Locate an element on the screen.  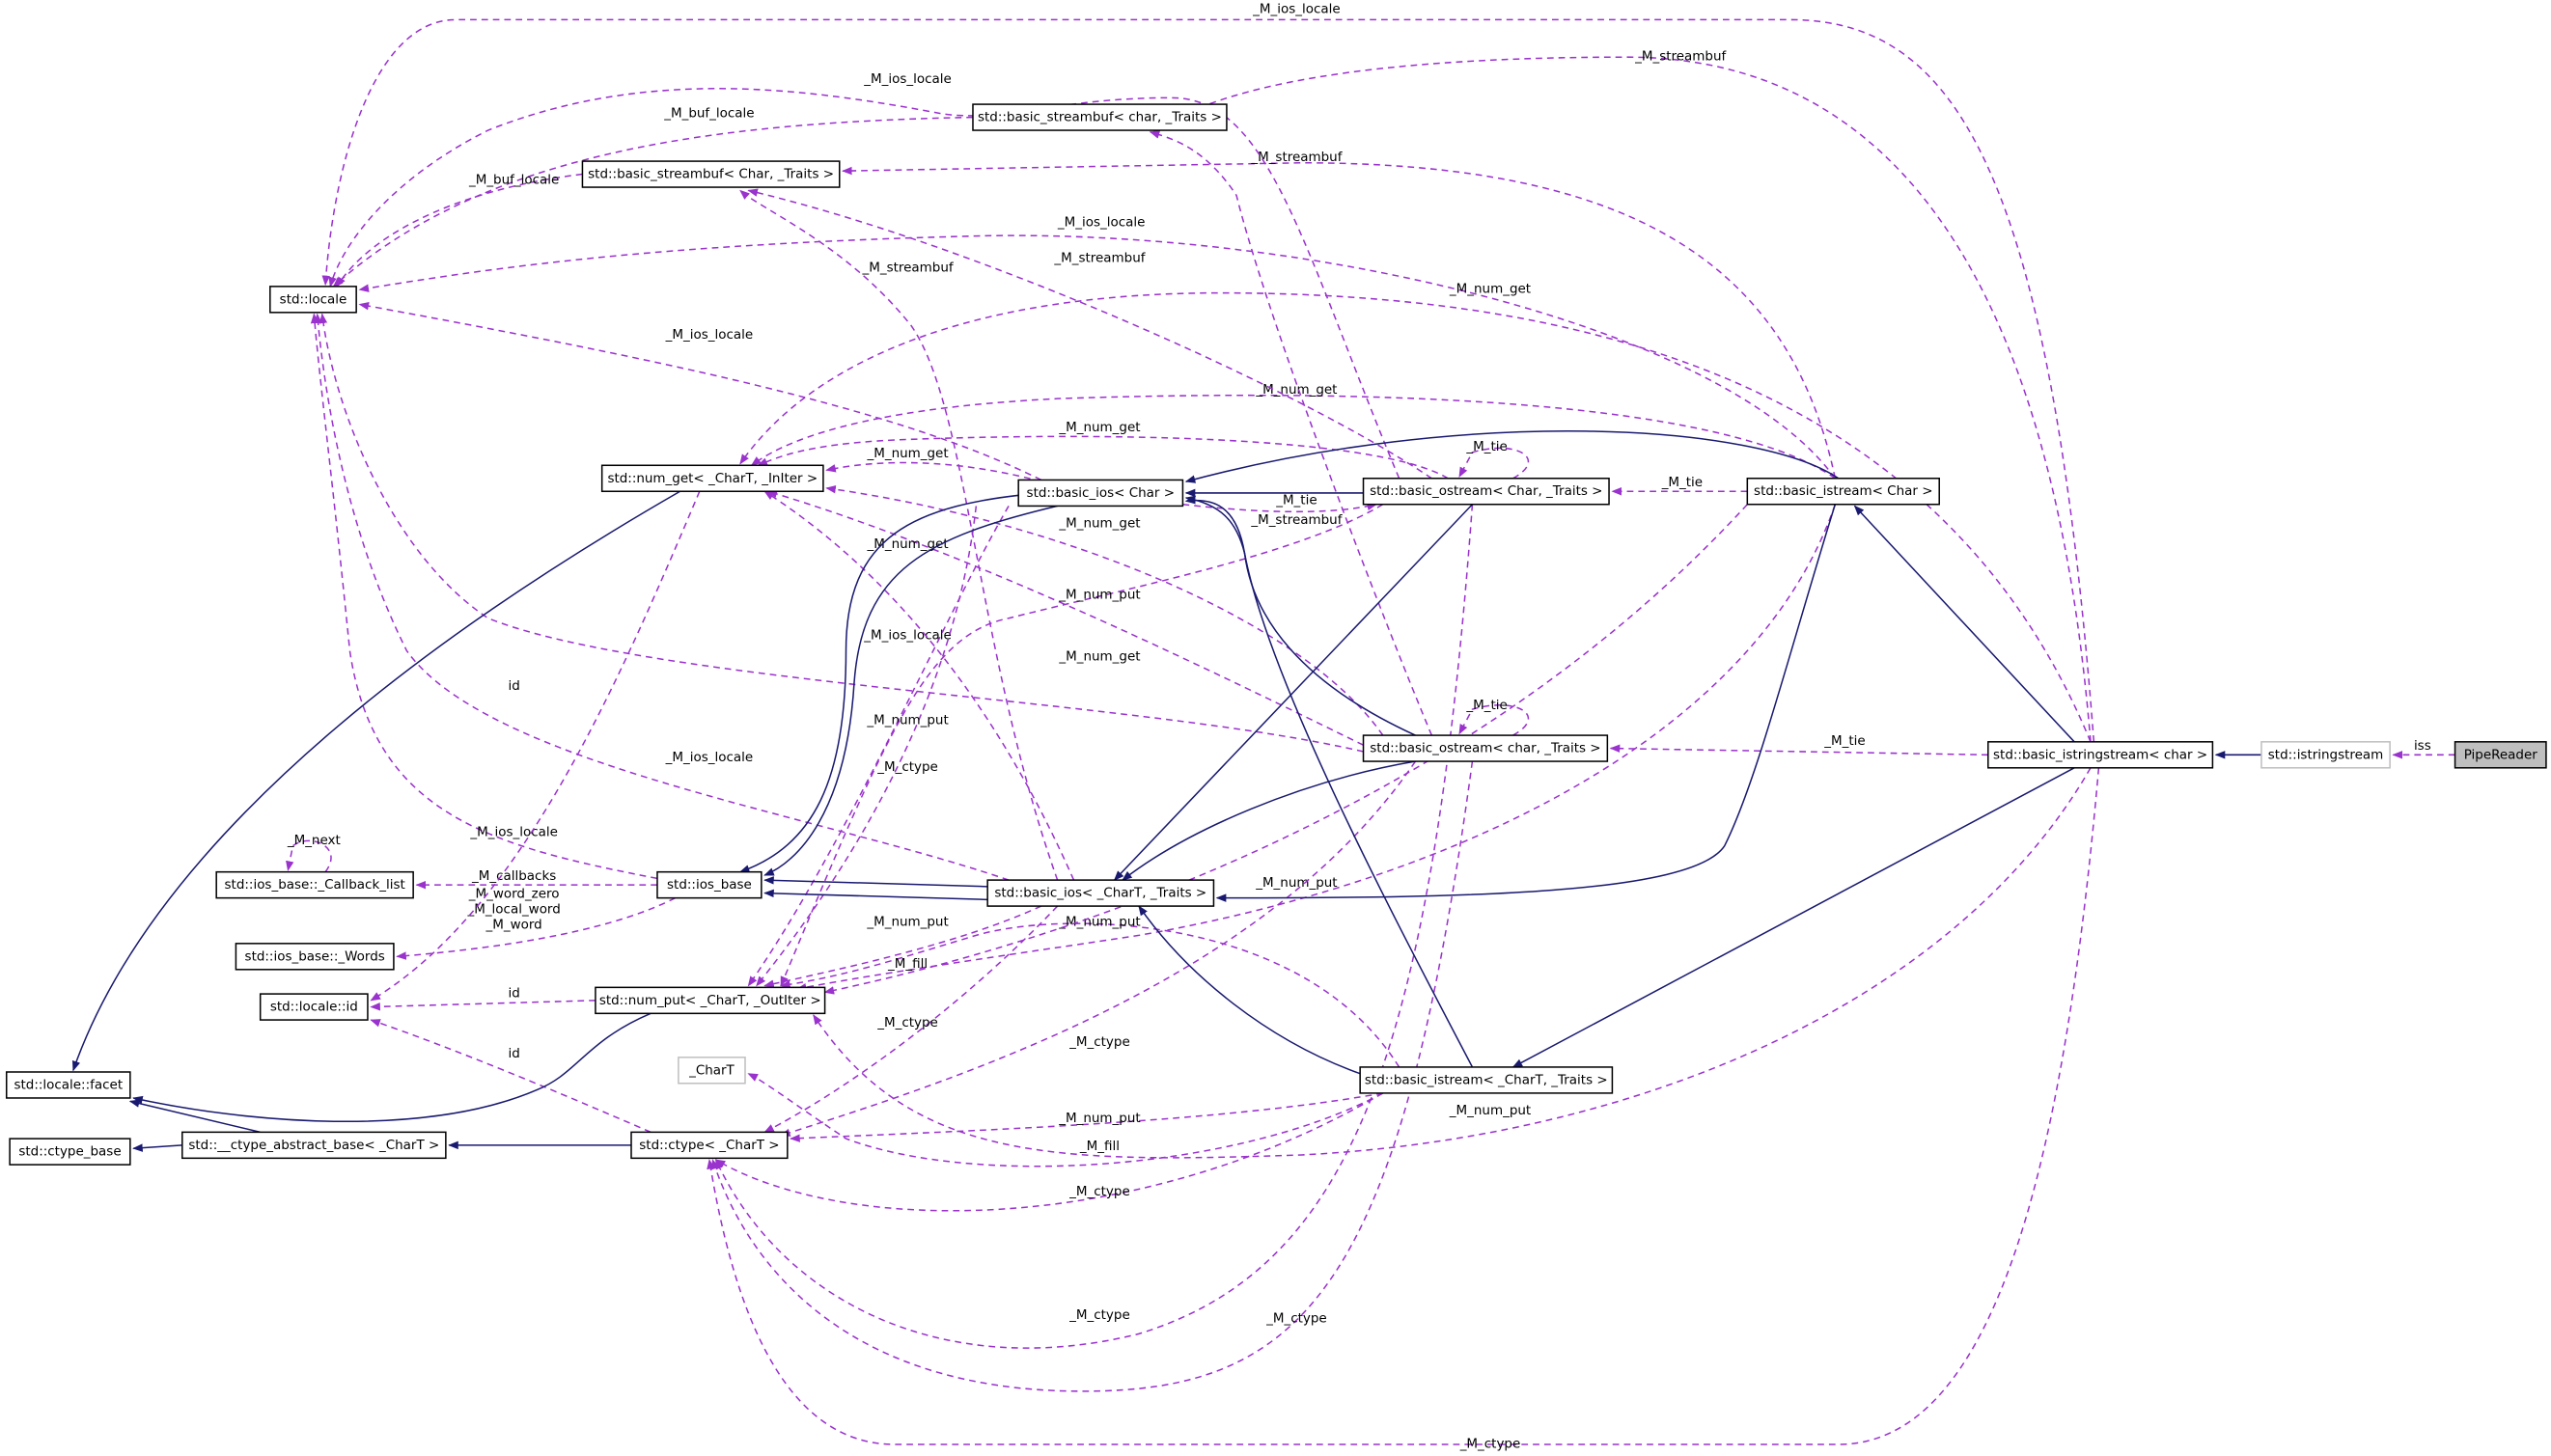
class-node-facet: std::locale::facet is located at coordinates (68, 1085).